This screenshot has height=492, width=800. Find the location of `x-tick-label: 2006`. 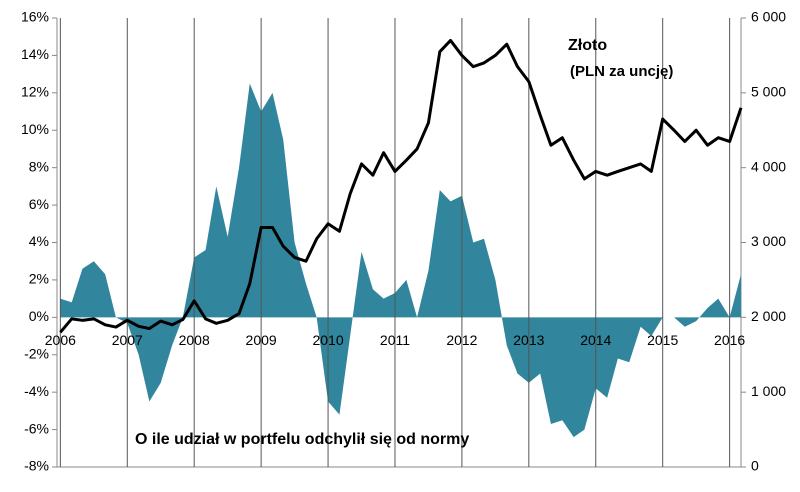

x-tick-label: 2006 is located at coordinates (60, 340).